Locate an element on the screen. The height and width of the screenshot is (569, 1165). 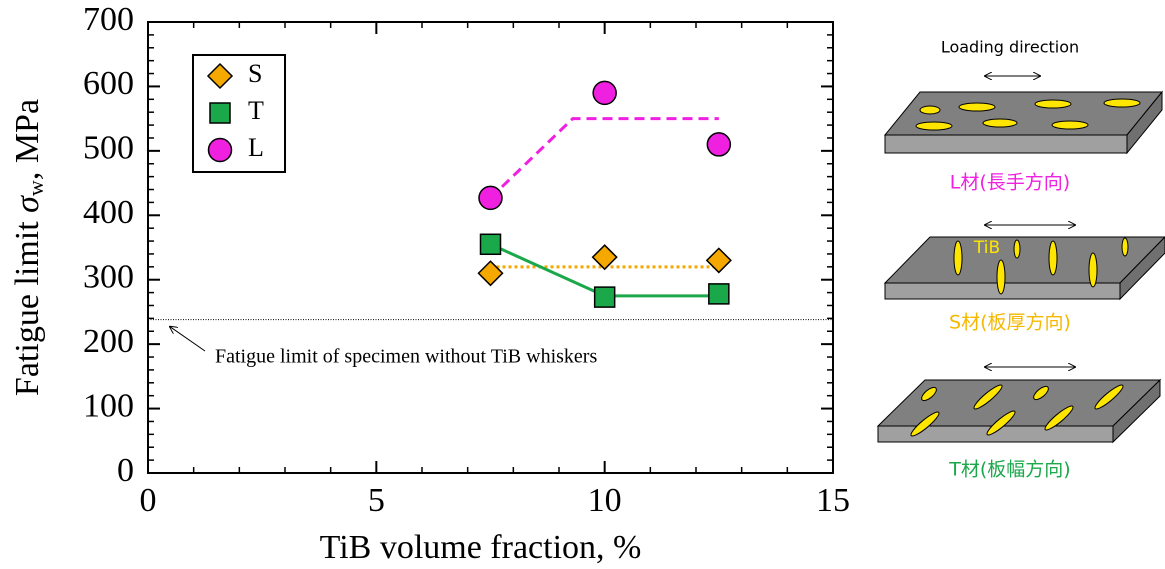
panel-label: T材(板幅方向) is located at coordinates (1009, 470).